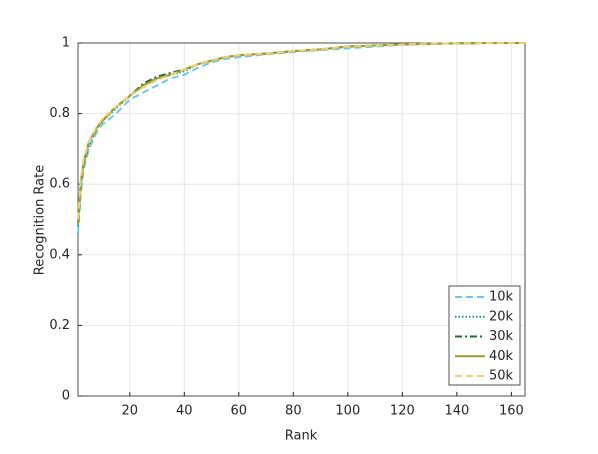 The width and height of the screenshot is (598, 454). I want to click on x-axis-label: Rank, so click(301, 436).